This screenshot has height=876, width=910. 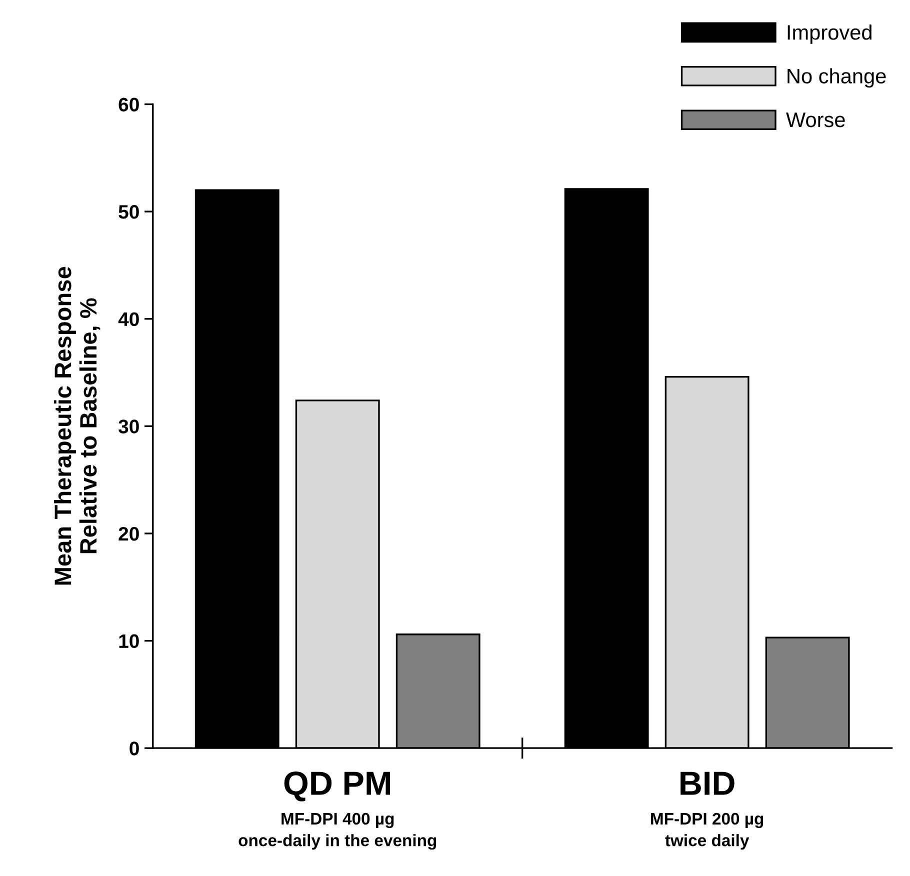 I want to click on x-tick-label: BID MF-DPI 200 µg twice daily, so click(x=707, y=811).